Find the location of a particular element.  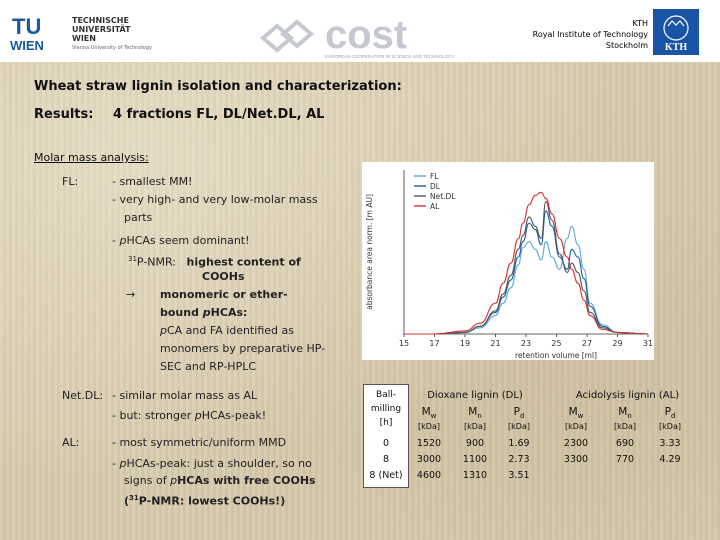

kth-logo-text: KTH is located at coordinates (676, 47).